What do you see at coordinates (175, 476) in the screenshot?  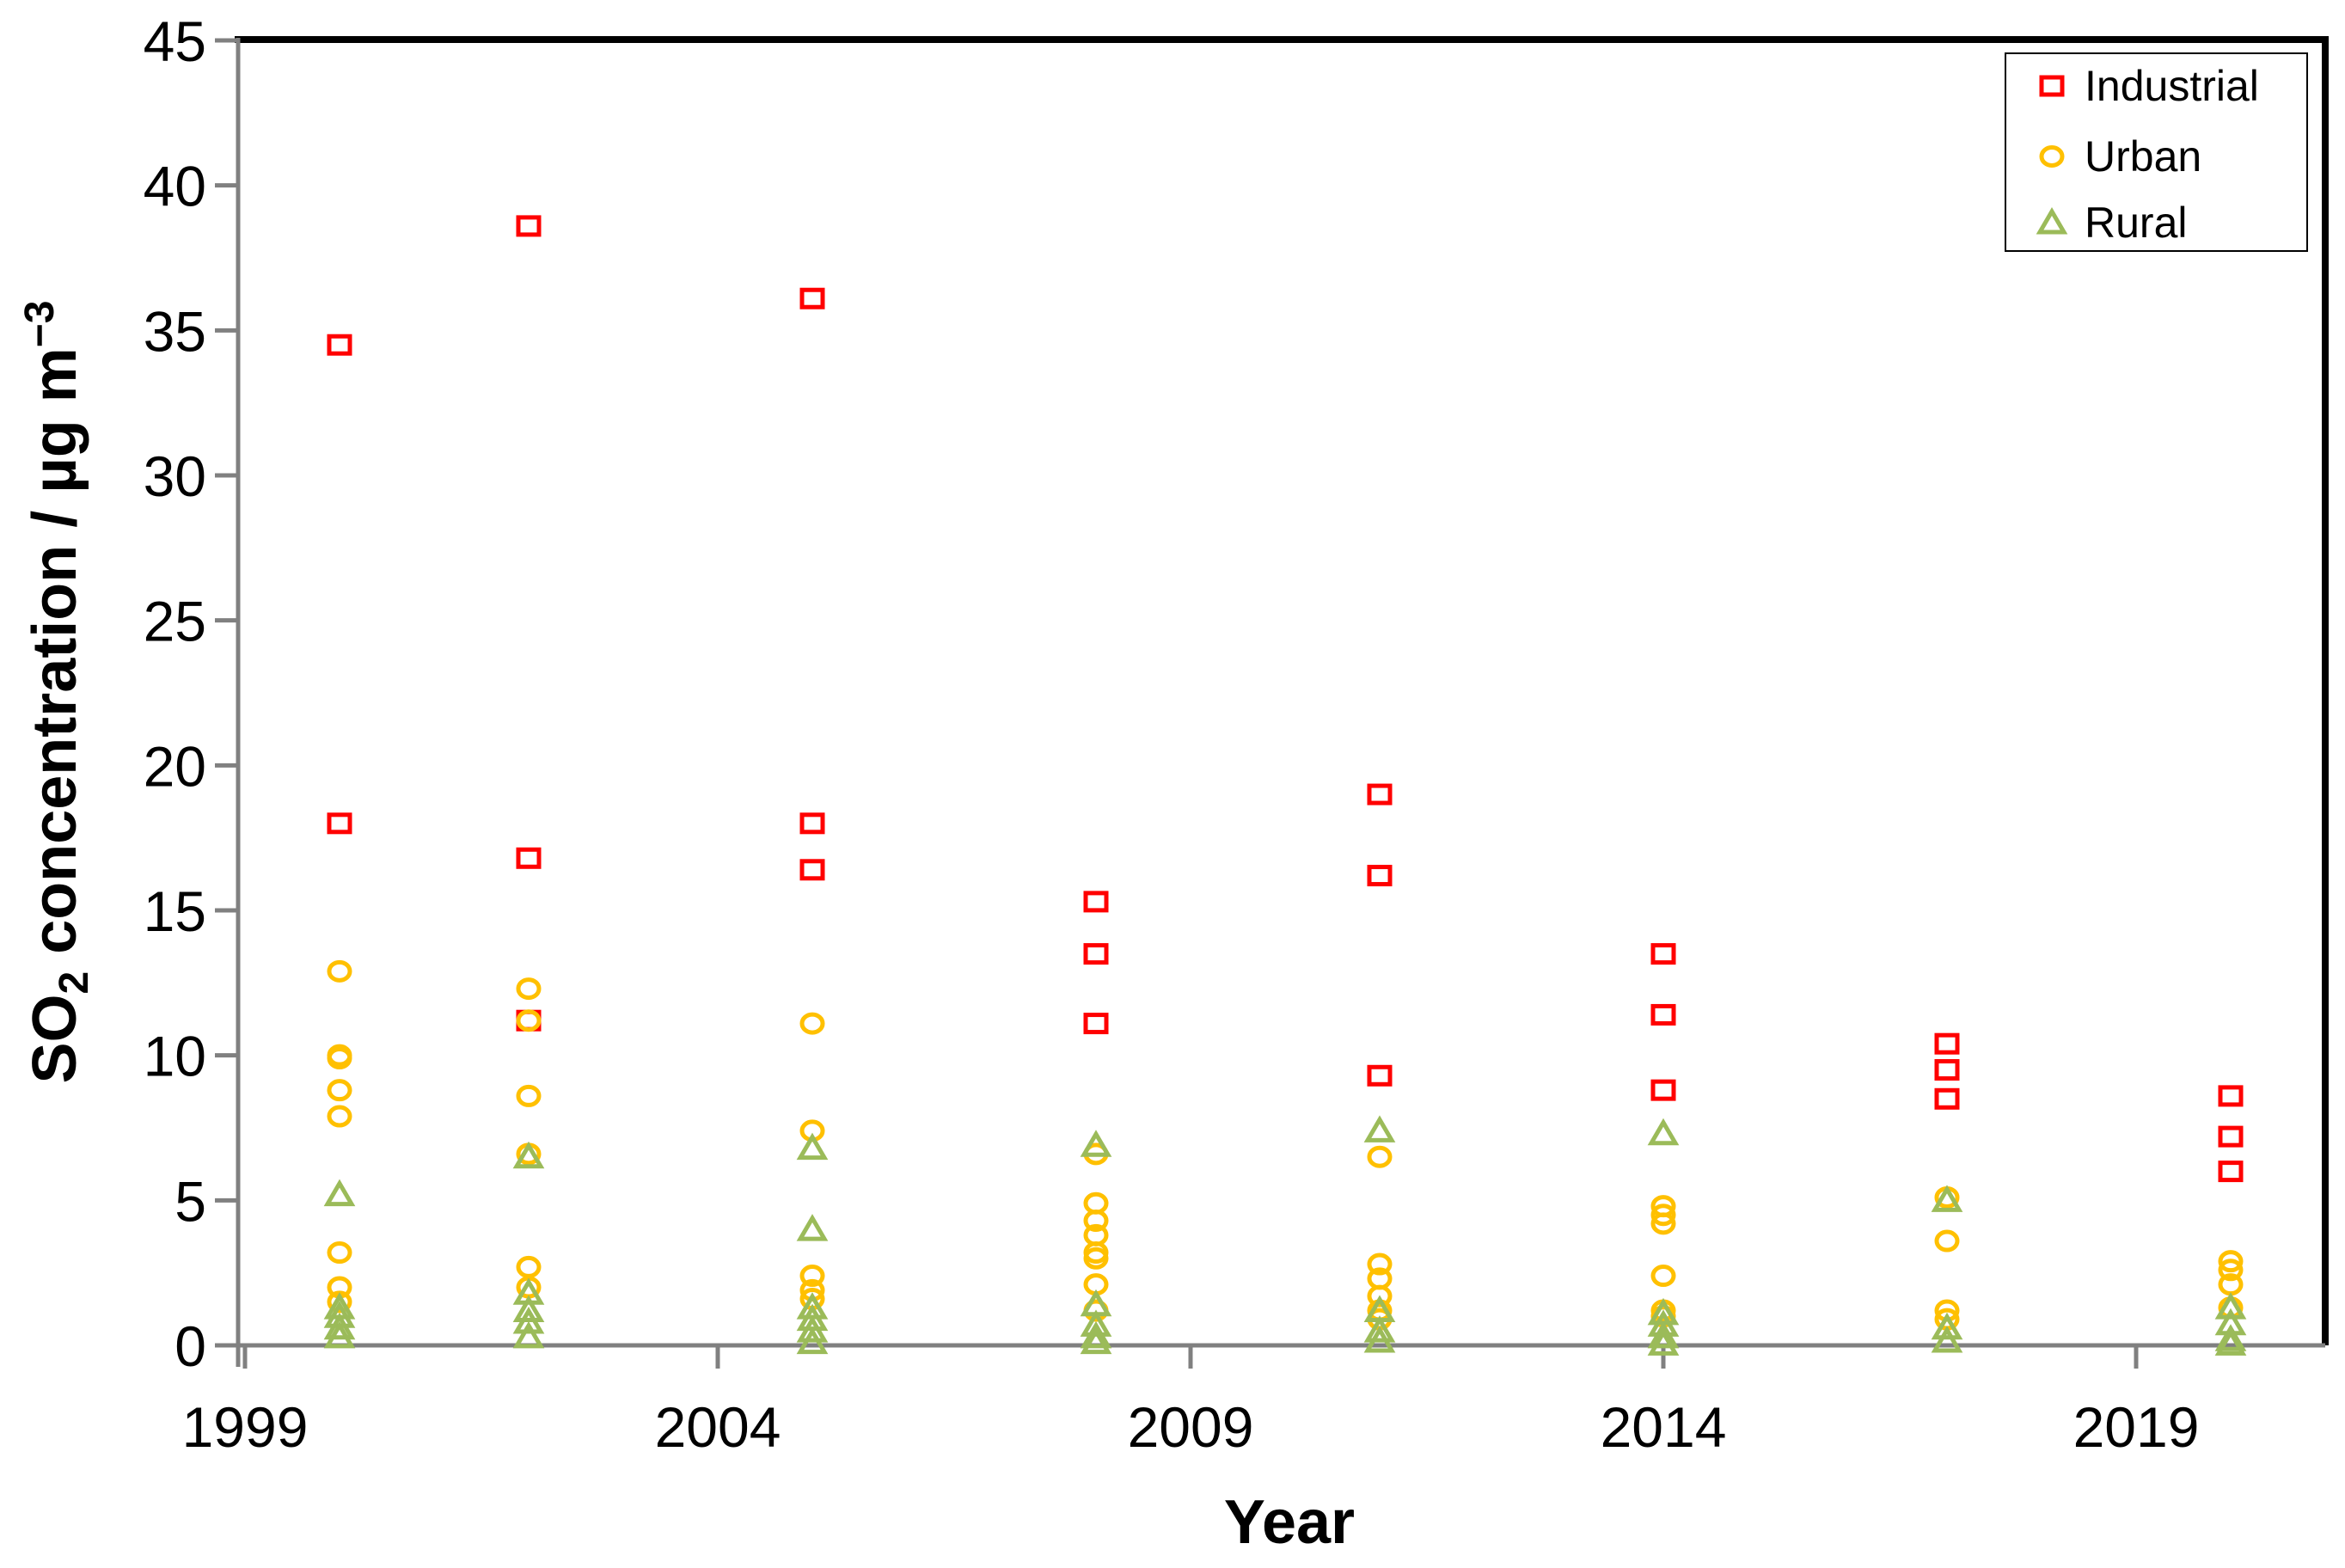 I see `y-tick-label: 30` at bounding box center [175, 476].